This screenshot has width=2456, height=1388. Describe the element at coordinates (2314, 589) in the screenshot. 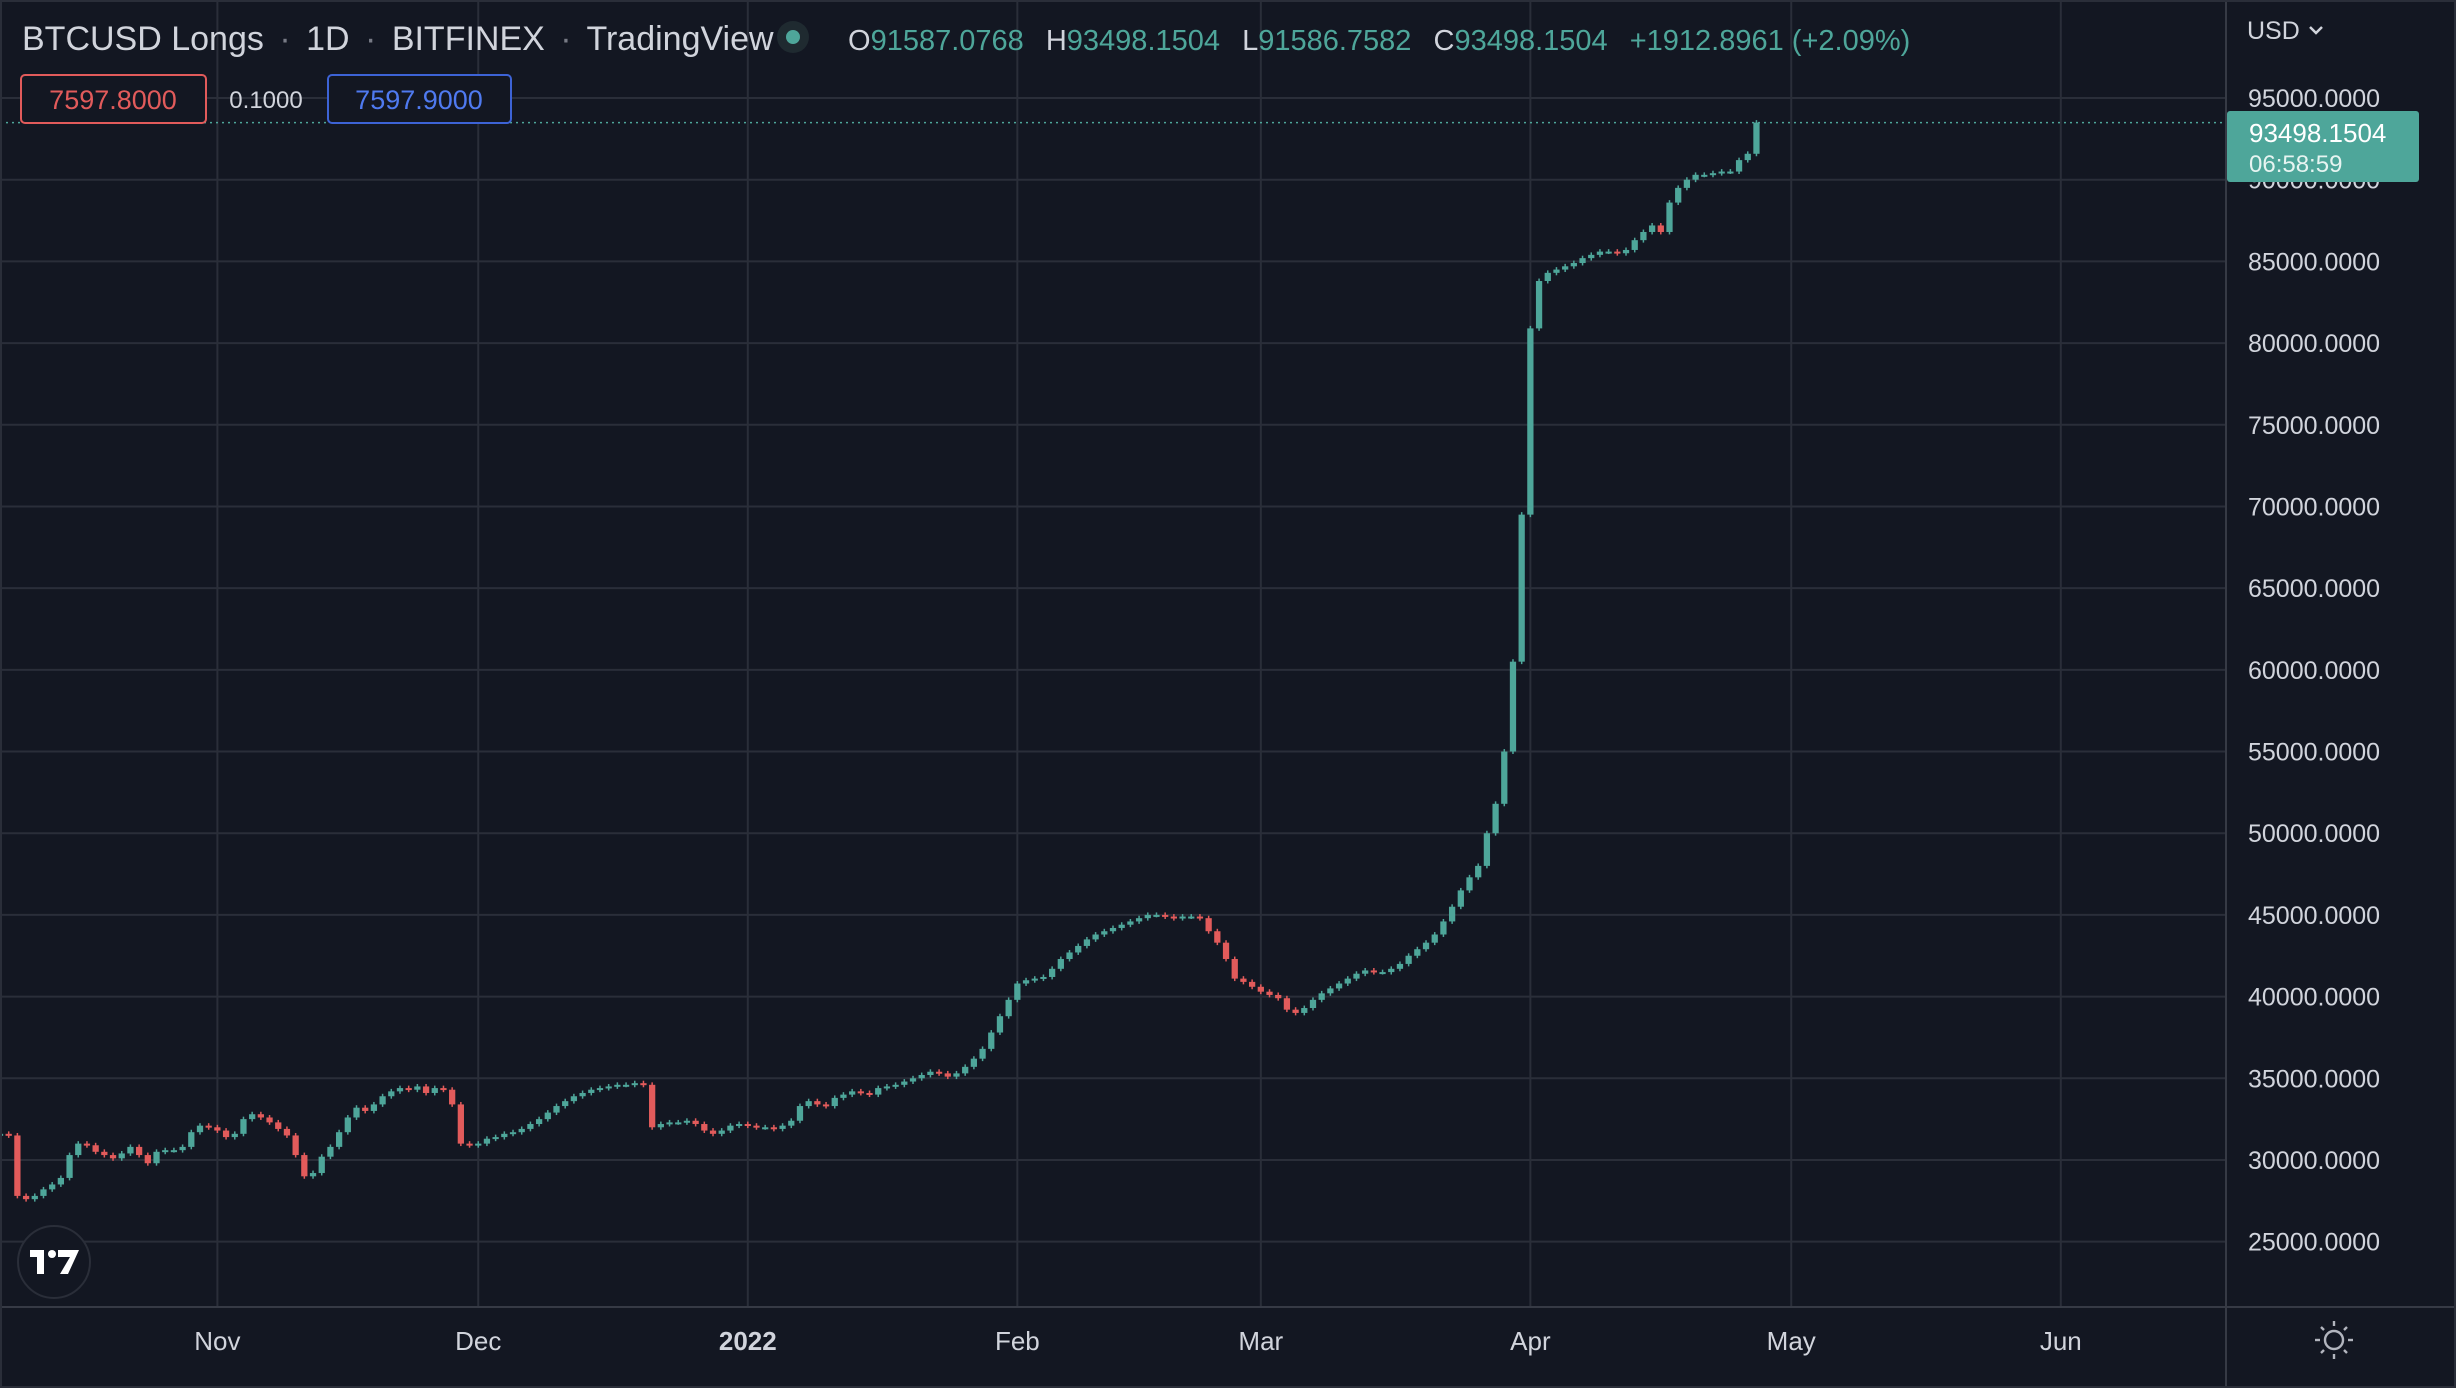

I see `price-tick-label: 65000.0000` at that location.